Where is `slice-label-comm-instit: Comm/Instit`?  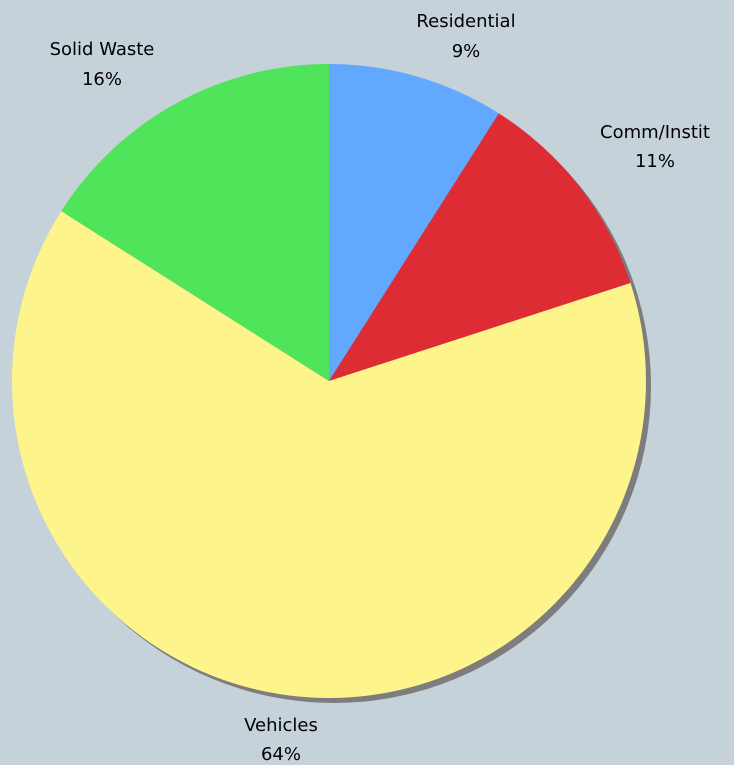
slice-label-comm-instit: Comm/Instit is located at coordinates (655, 132).